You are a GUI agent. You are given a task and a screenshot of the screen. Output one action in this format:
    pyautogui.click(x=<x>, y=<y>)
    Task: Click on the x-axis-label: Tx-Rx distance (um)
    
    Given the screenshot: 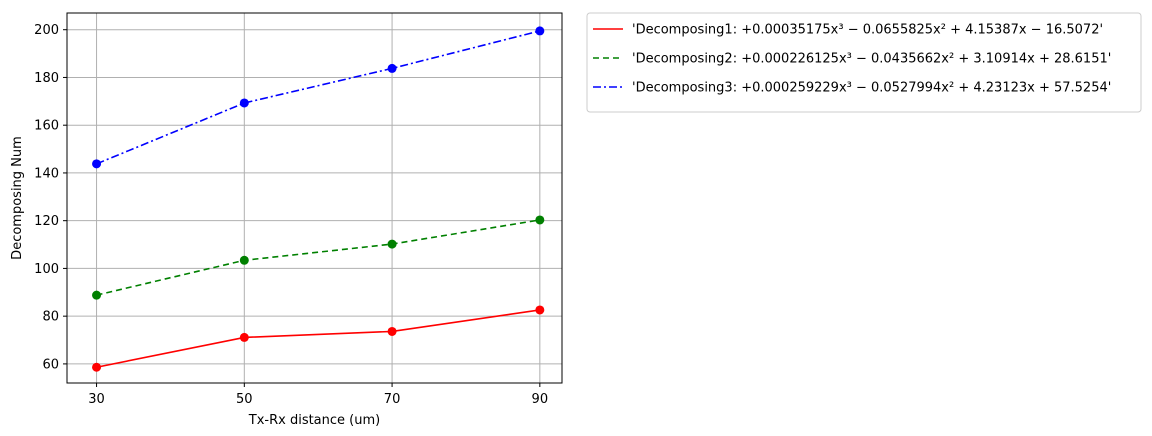 What is the action you would take?
    pyautogui.click(x=314, y=420)
    